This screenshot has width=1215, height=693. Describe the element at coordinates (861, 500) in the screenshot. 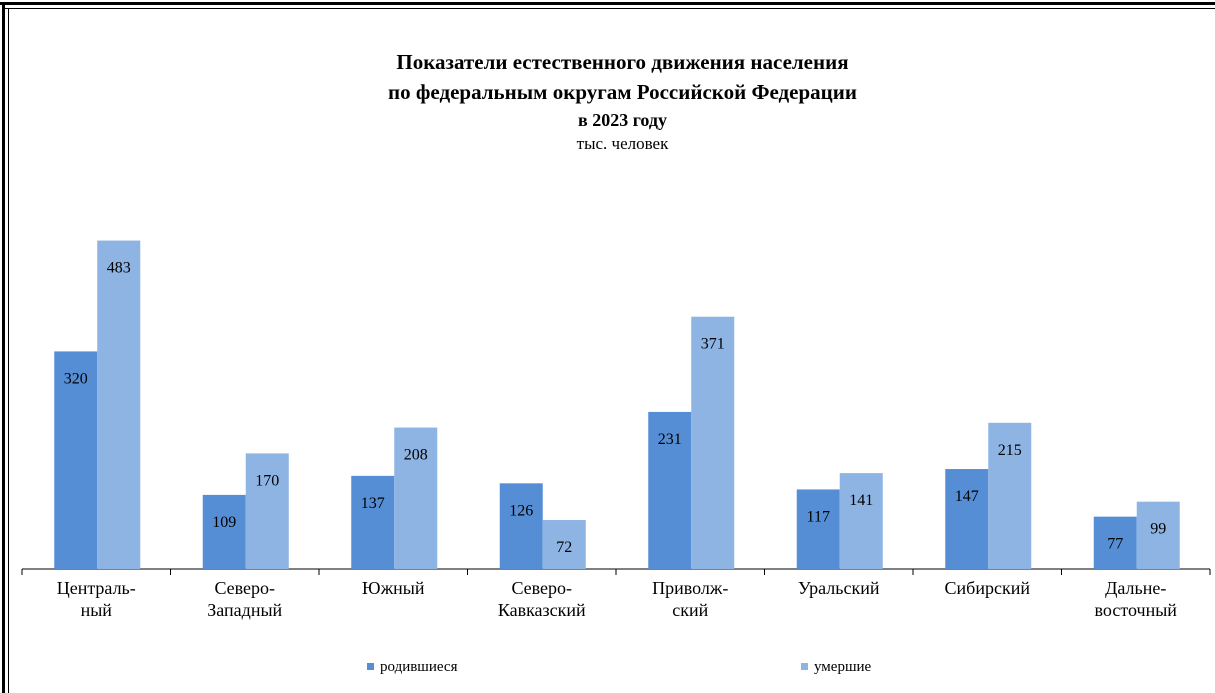

I see `data-label: 141` at that location.